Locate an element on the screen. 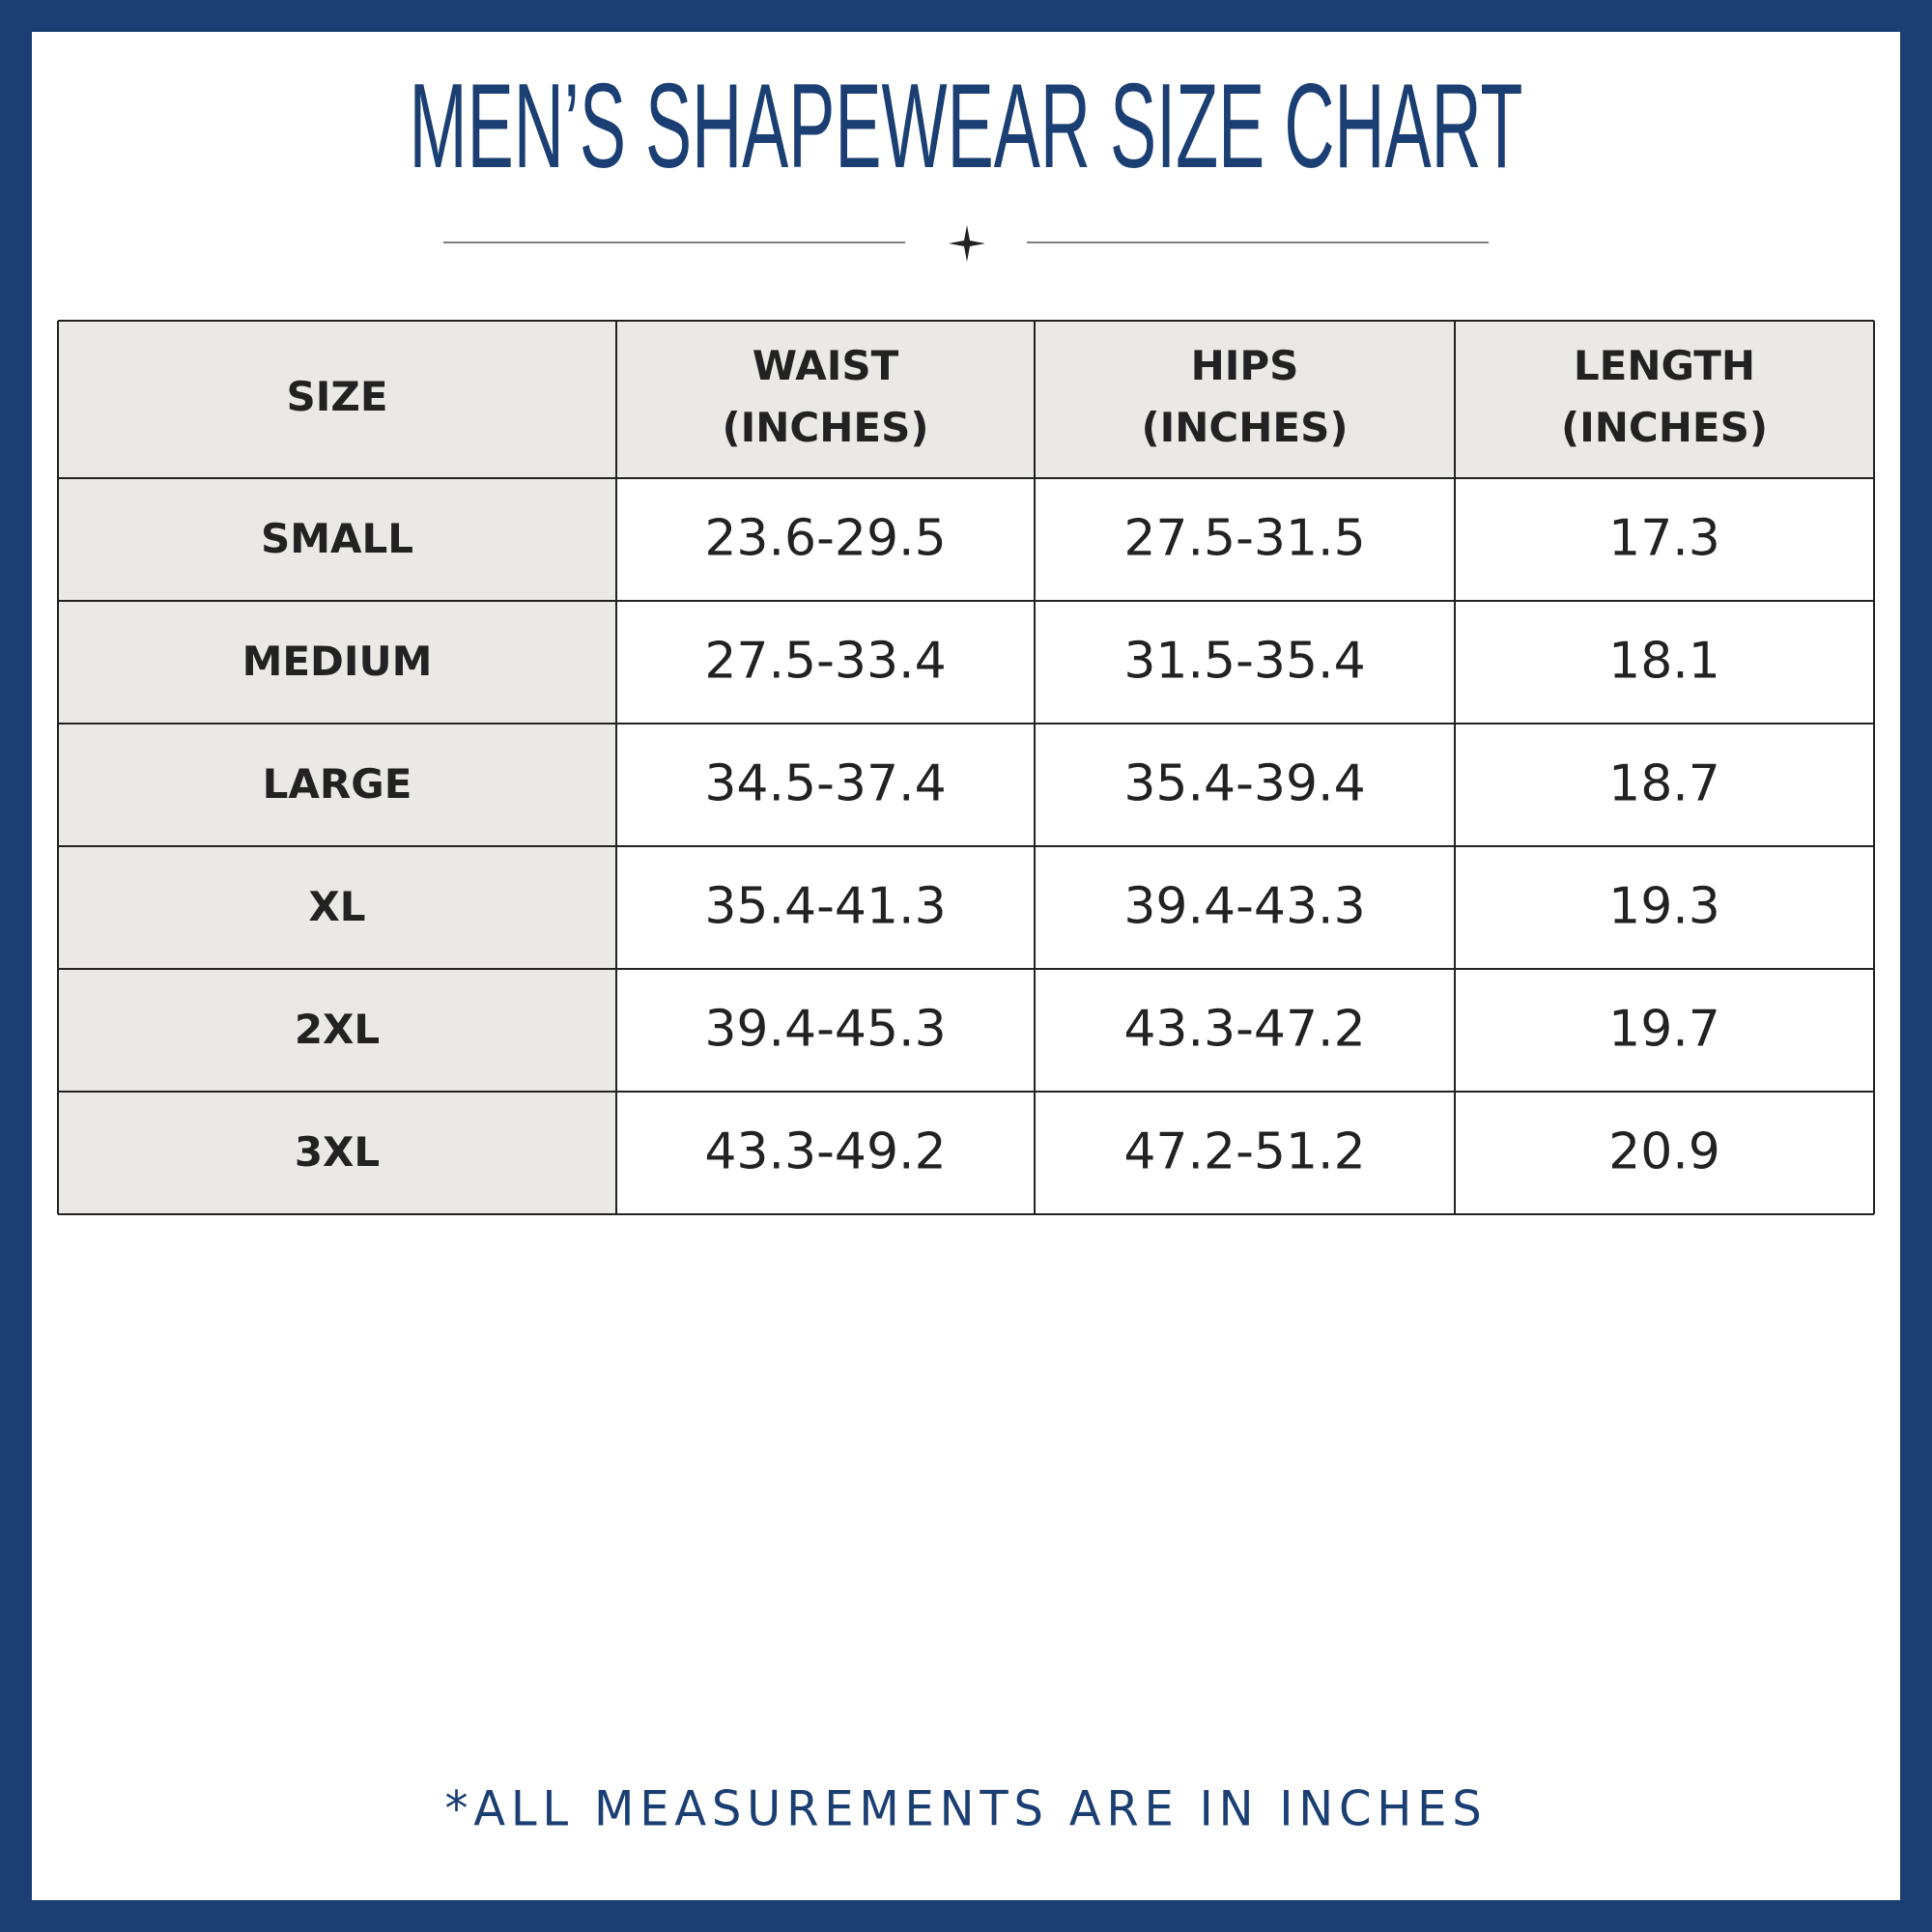 This screenshot has width=1932, height=1932. title: MEN’S SHAPEWEAR SIZE CHART is located at coordinates (966, 126).